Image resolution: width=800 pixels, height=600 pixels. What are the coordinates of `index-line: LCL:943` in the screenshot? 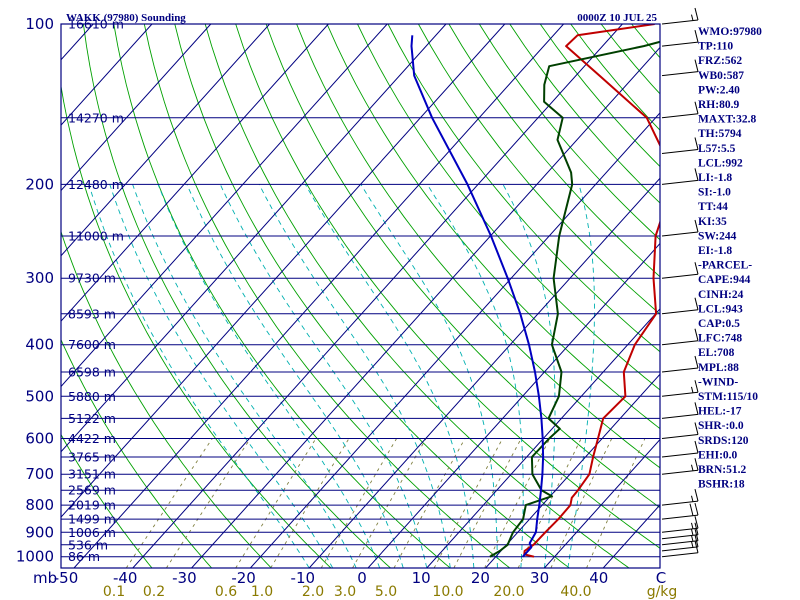 It's located at (720, 309).